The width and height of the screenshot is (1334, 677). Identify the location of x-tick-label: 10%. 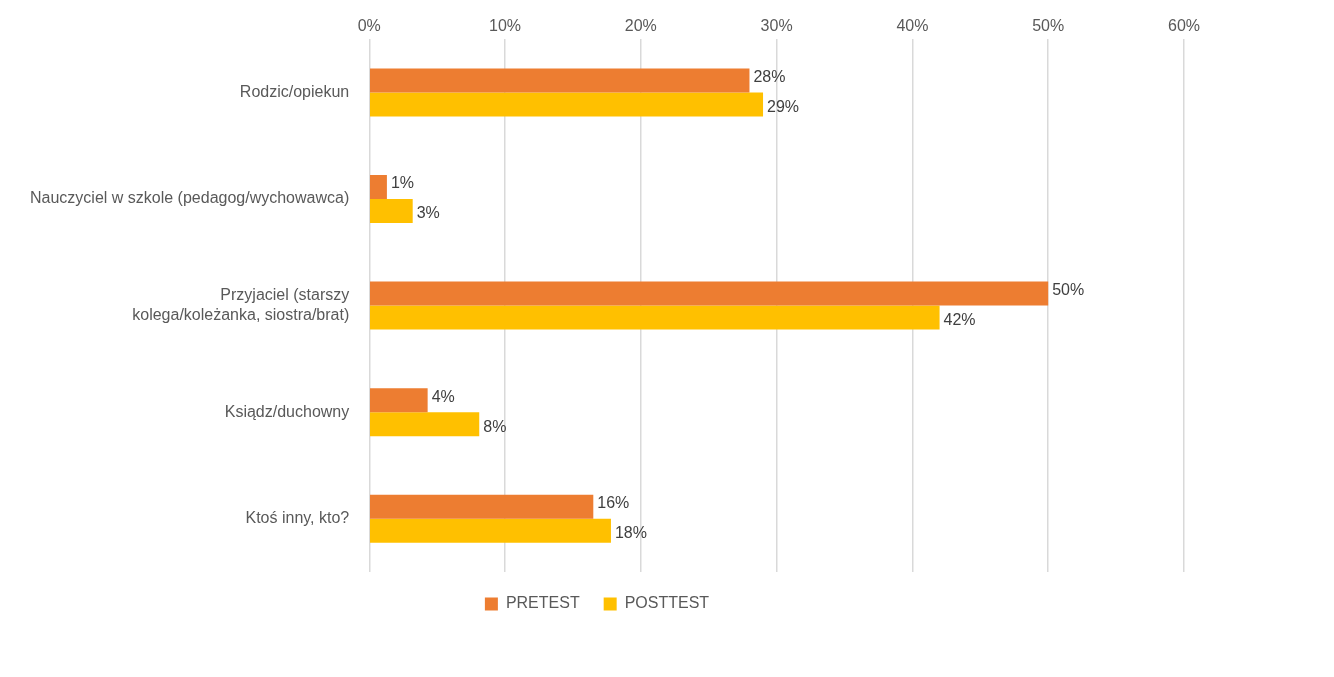
(505, 26).